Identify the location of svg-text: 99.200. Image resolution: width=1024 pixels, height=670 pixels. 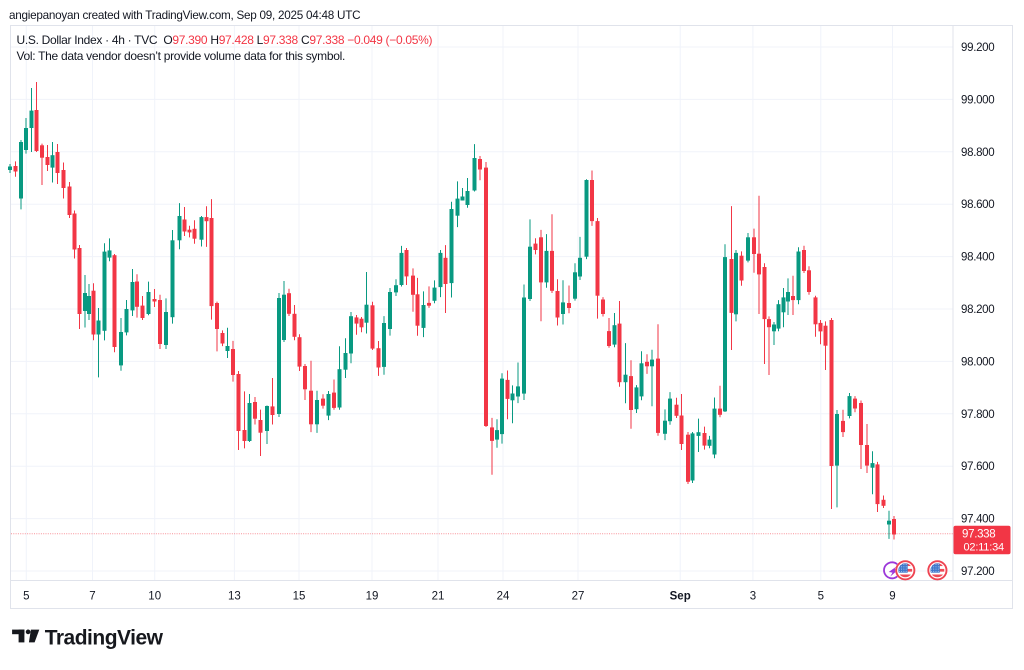
(977, 48).